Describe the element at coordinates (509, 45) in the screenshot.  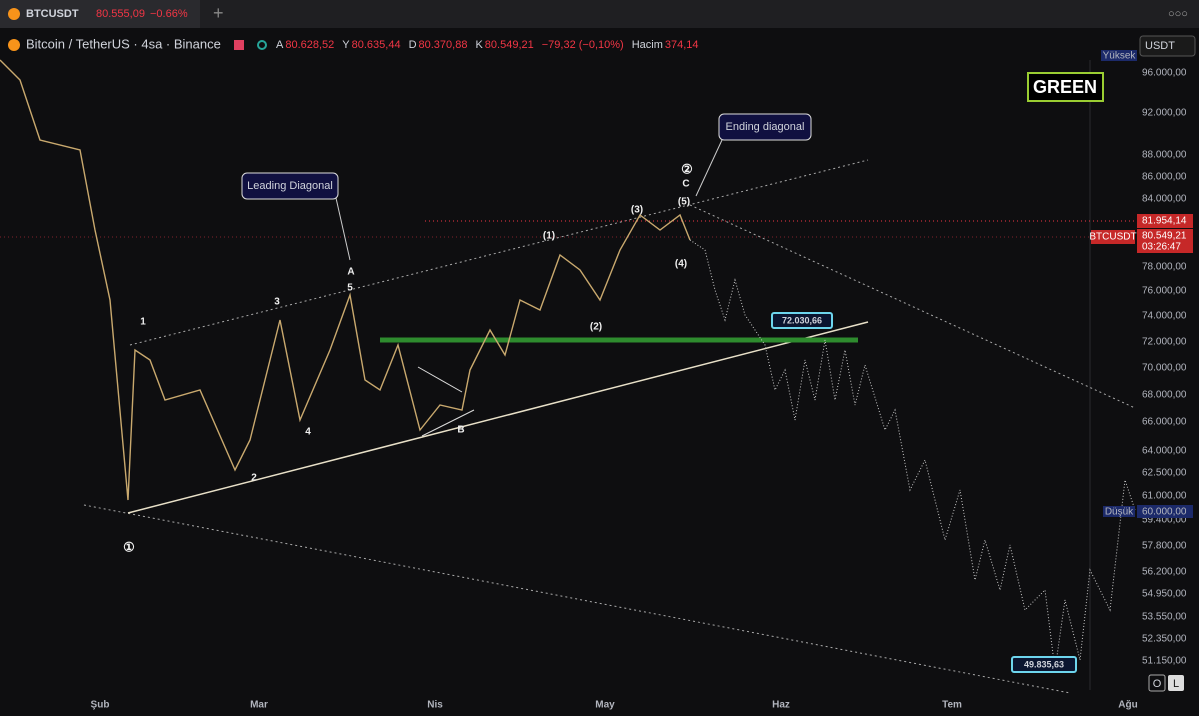
I see `ohlc-value: 80.549,21` at that location.